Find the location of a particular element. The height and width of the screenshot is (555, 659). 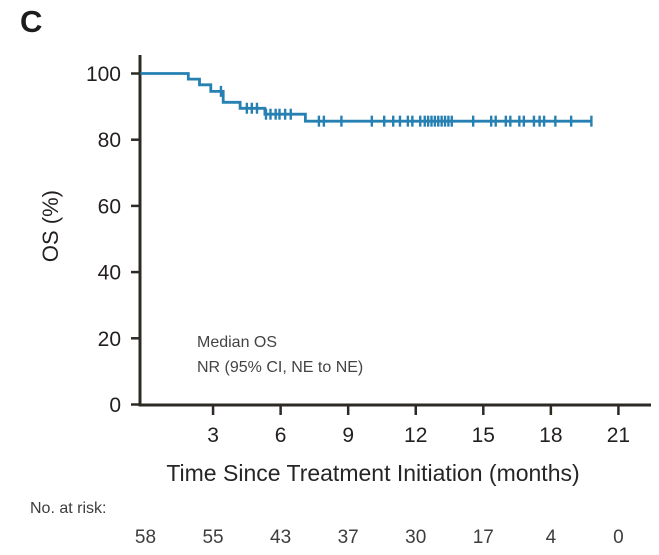

at-risk-count: 0 is located at coordinates (618, 537).